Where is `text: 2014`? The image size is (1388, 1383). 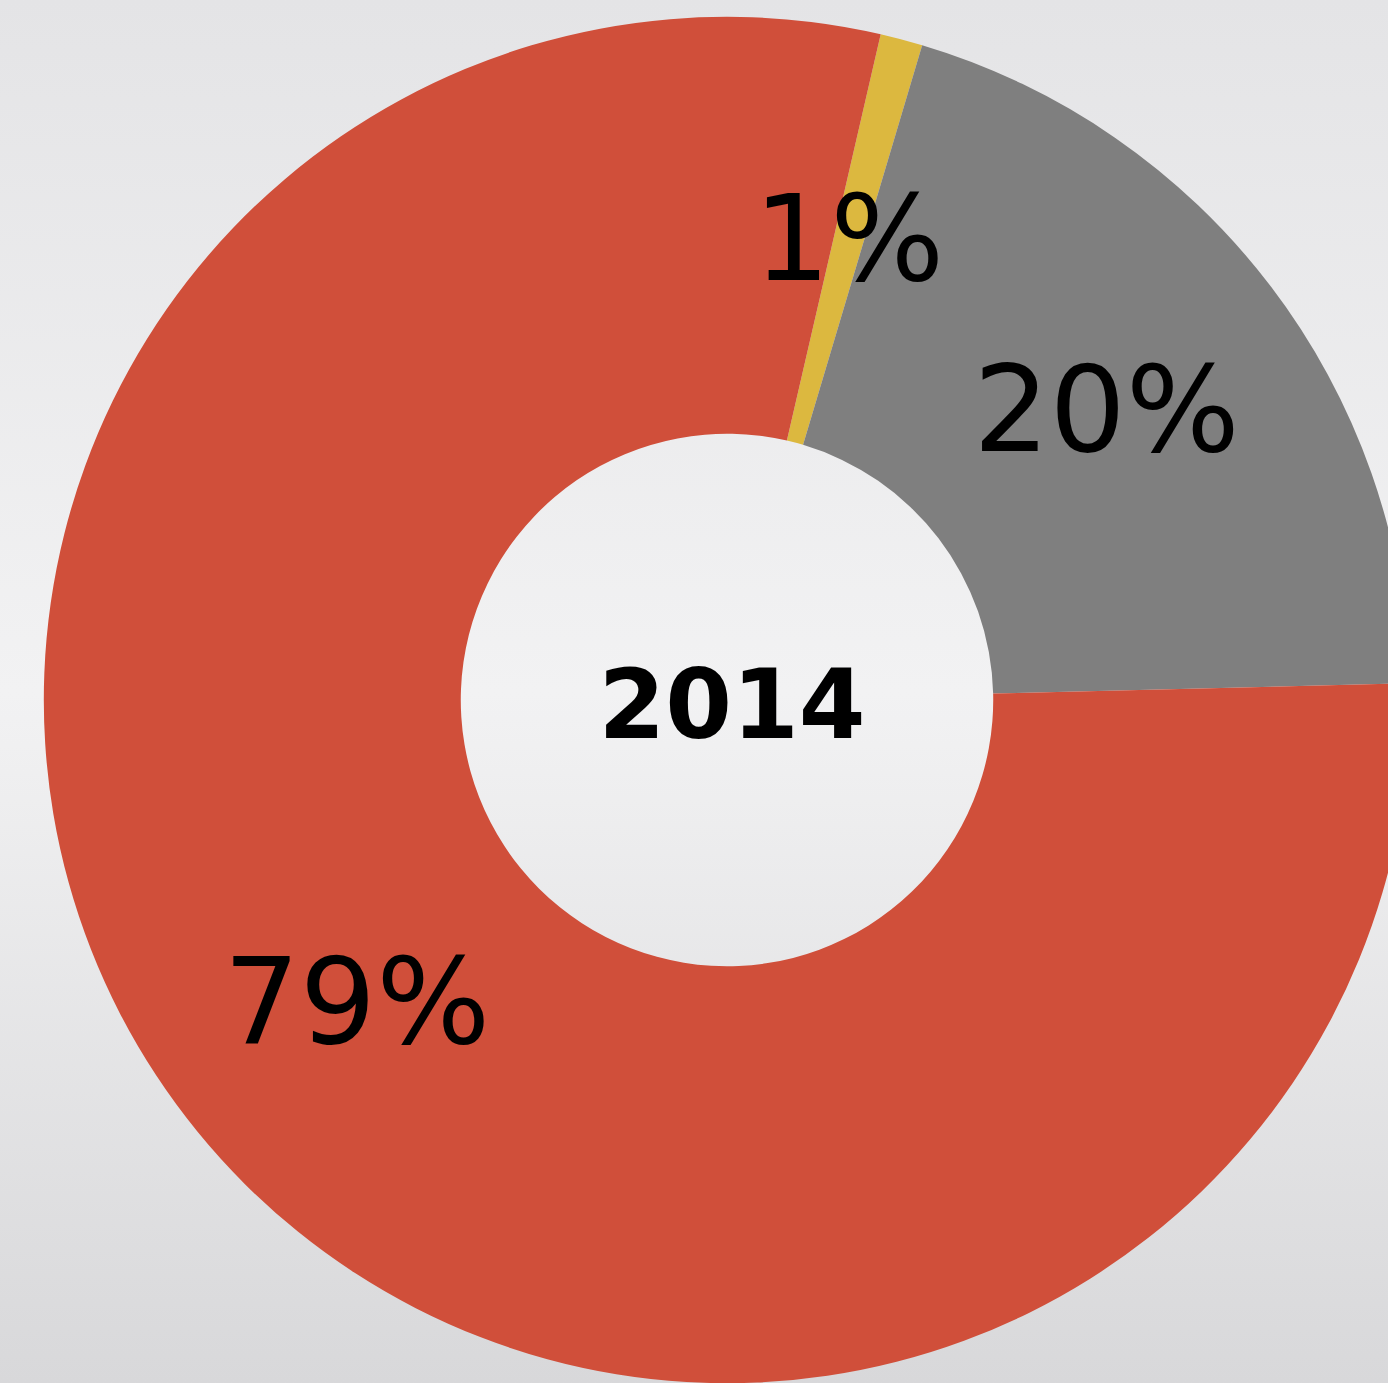
text: 2014 is located at coordinates (732, 705).